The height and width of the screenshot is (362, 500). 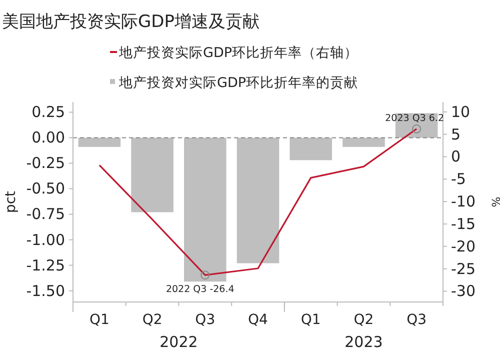 I want to click on legend-label: 地产投资实际GDP环比折年率（右轴）, so click(x=238, y=53).